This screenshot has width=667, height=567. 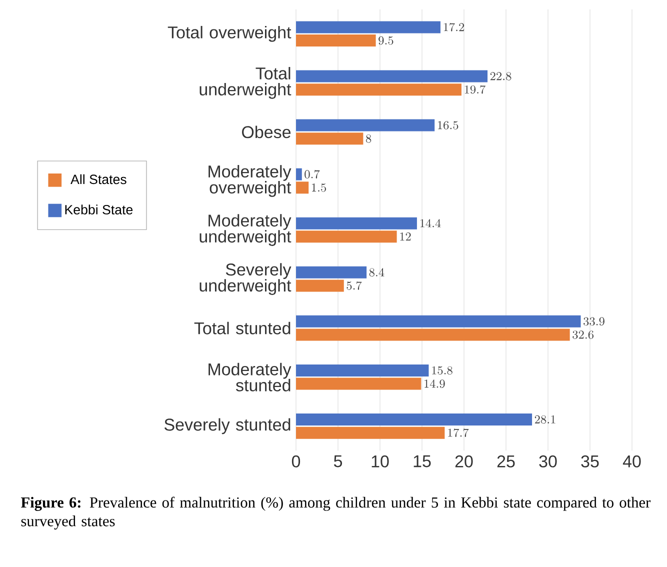 What do you see at coordinates (246, 230) in the screenshot?
I see `y-tick-label: Moderately underweight` at bounding box center [246, 230].